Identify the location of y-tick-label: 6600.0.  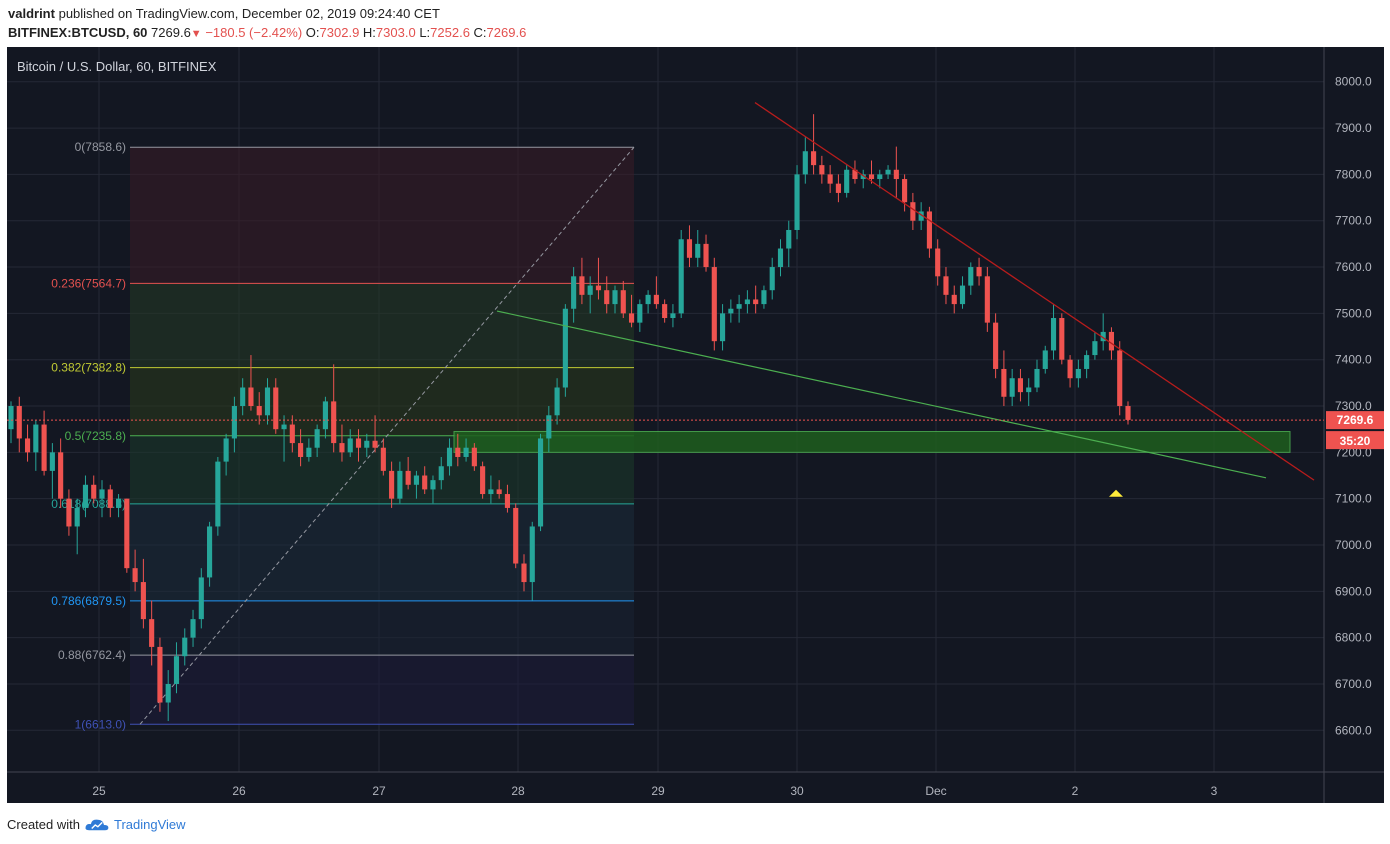
(1353, 730).